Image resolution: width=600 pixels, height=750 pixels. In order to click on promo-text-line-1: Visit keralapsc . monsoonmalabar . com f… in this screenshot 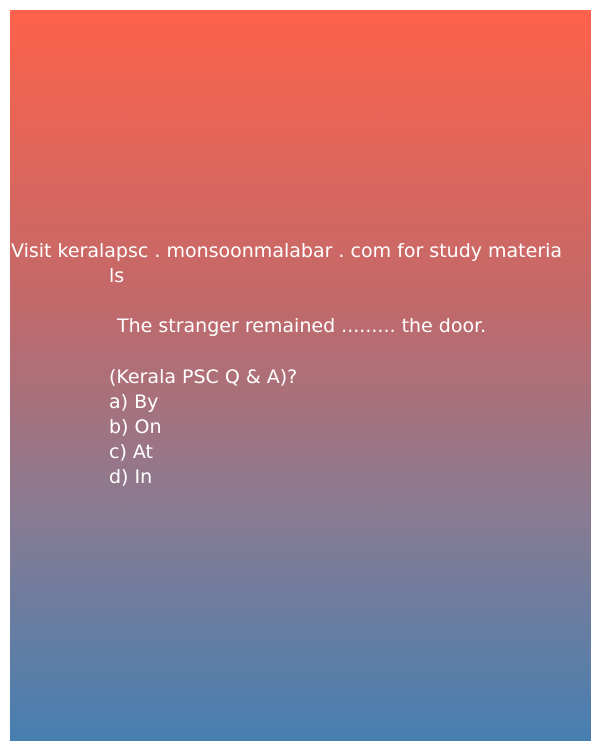, I will do `click(287, 251)`.